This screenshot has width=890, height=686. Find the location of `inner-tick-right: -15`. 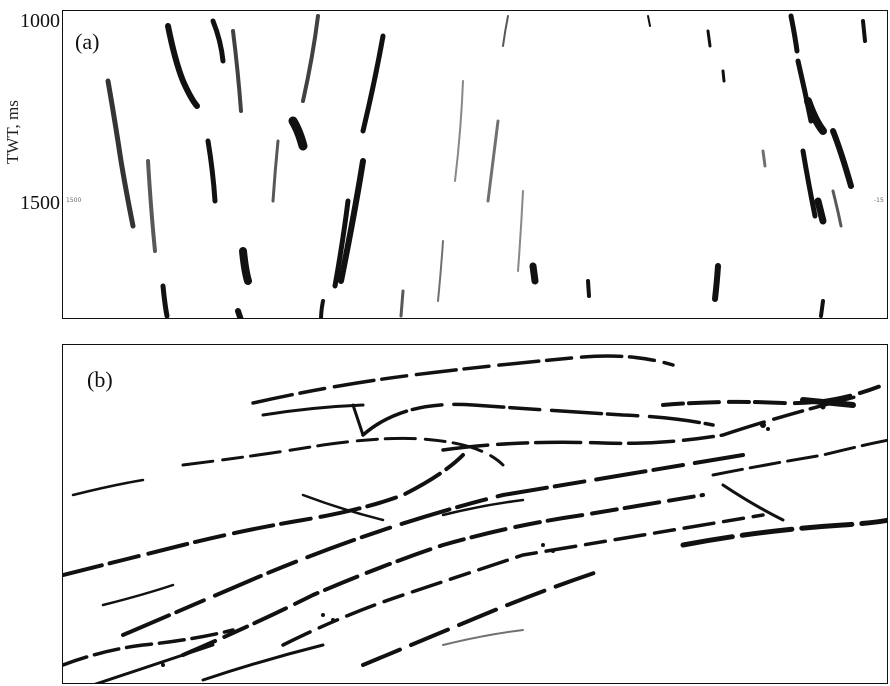

inner-tick-right: -15 is located at coordinates (879, 200).